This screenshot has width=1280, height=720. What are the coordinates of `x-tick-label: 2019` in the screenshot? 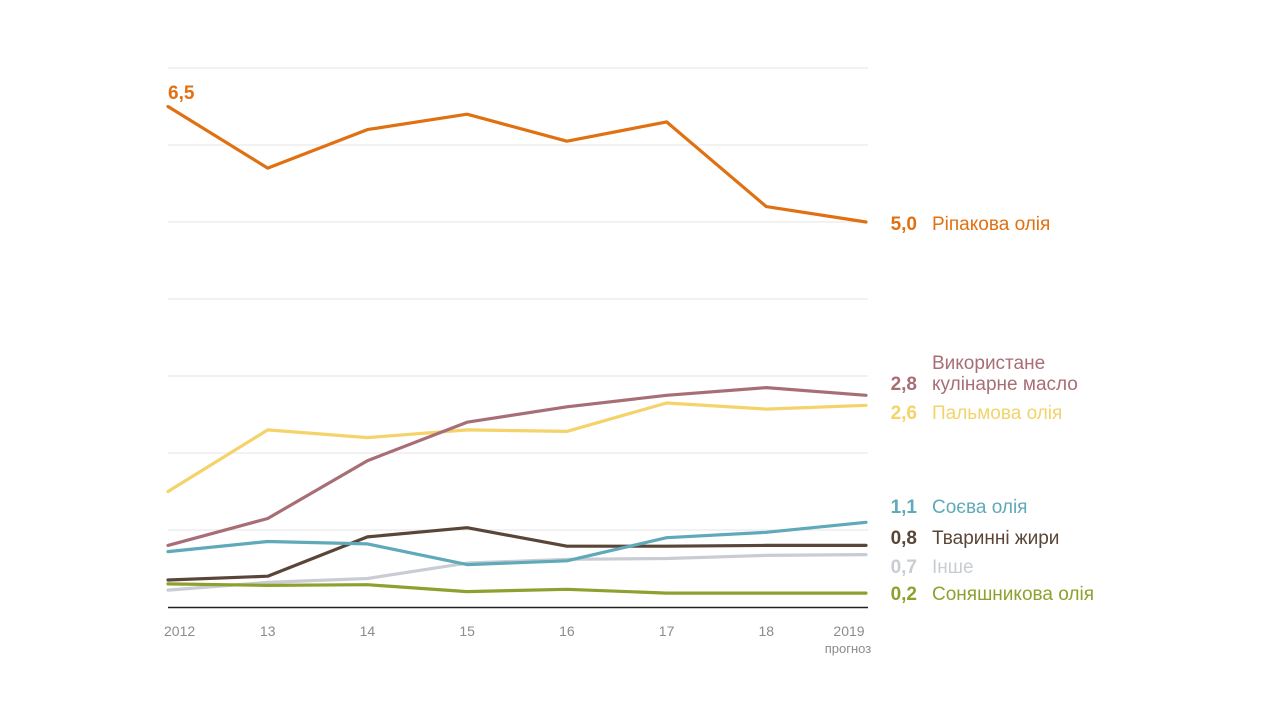 It's located at (848, 631).